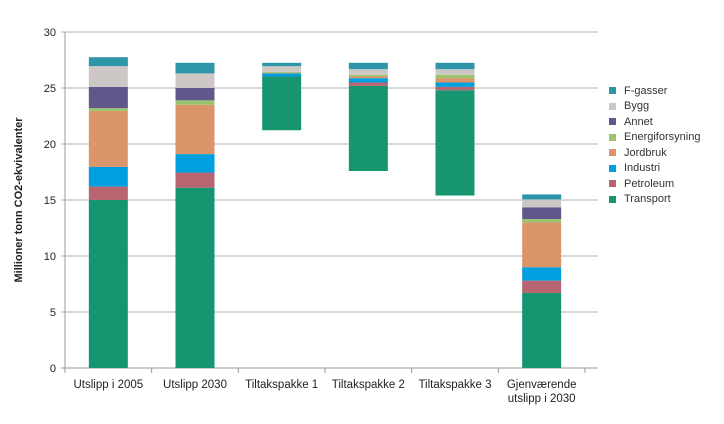 This screenshot has height=424, width=724. I want to click on y-tick-label: 0, so click(53, 369).